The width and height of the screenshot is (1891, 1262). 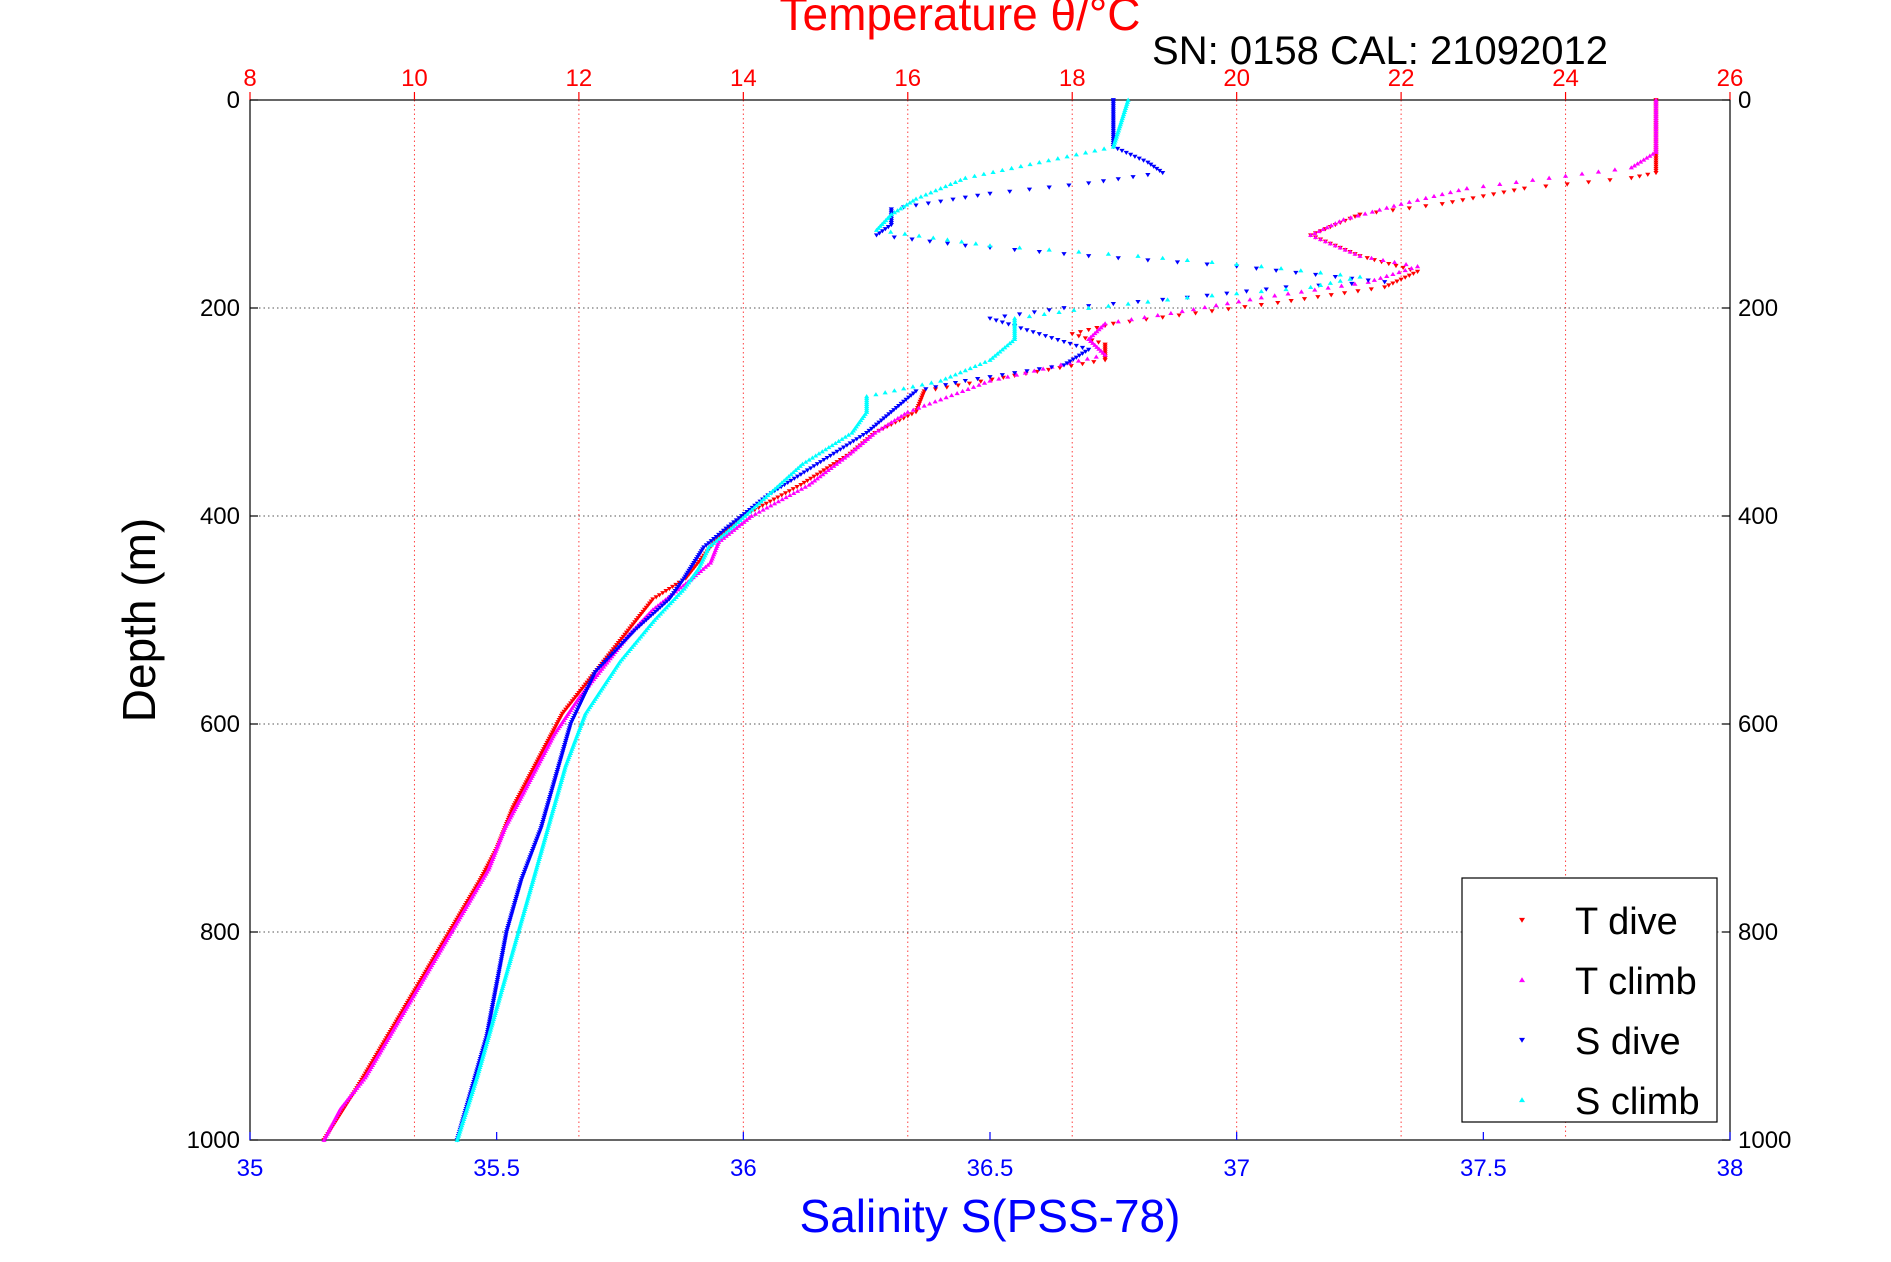 I want to click on right-axis-tick-label: 800, so click(x=1758, y=932).